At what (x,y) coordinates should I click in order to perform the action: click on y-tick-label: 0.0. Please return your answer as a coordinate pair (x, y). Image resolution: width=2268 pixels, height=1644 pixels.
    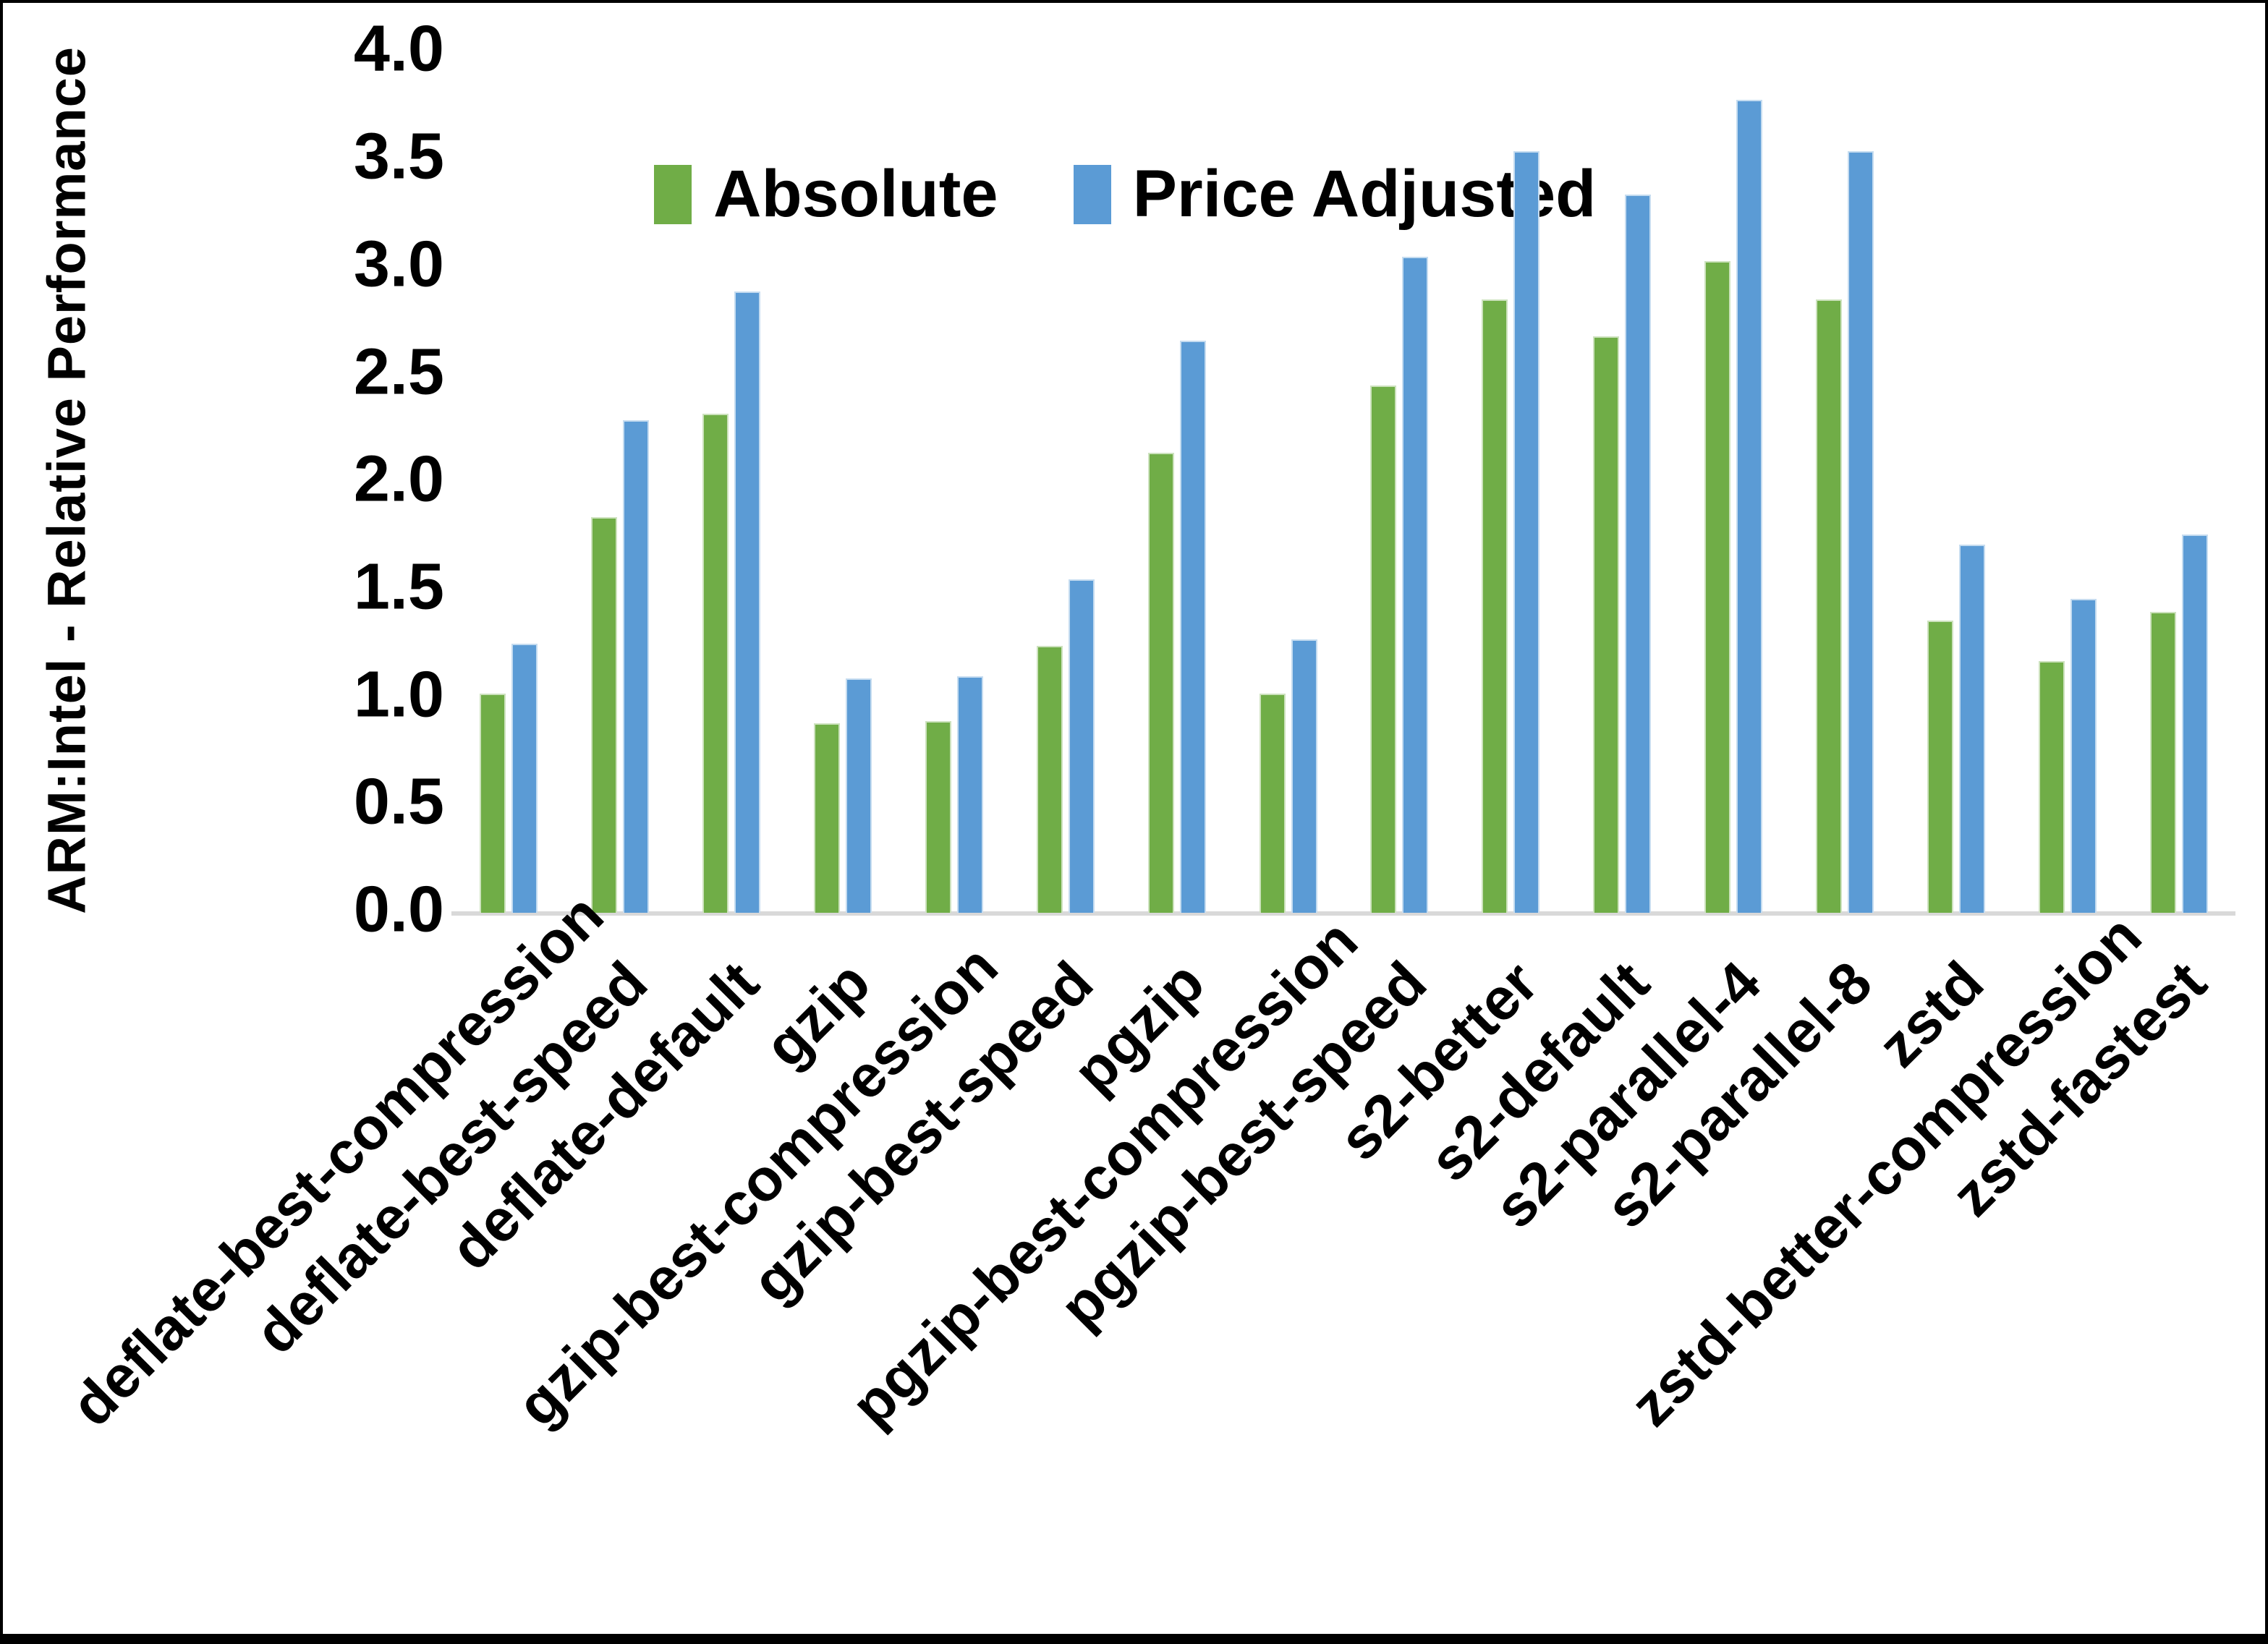
    Looking at the image, I should click on (398, 909).